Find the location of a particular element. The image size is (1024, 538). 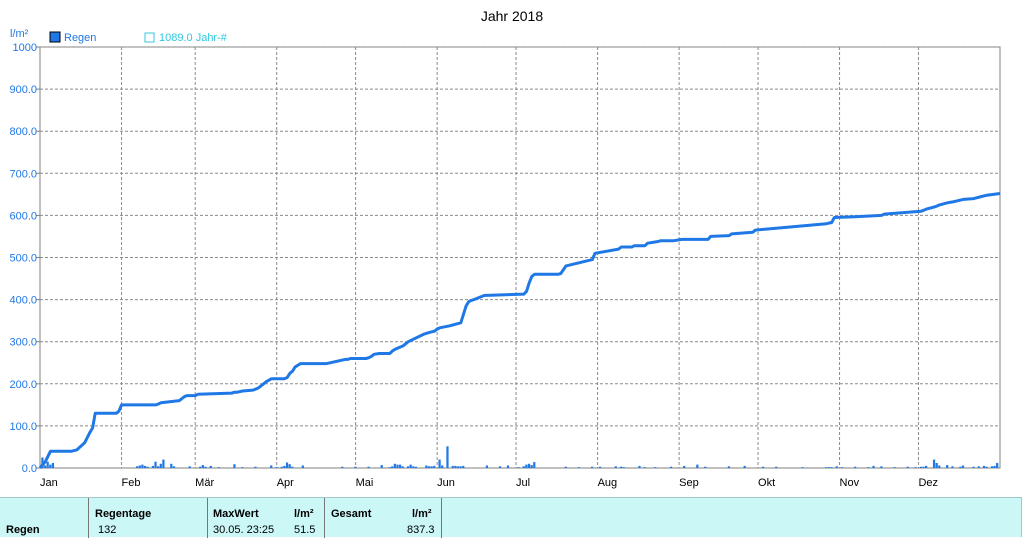

stats-gesamt-header: Gesamt is located at coordinates (351, 514).